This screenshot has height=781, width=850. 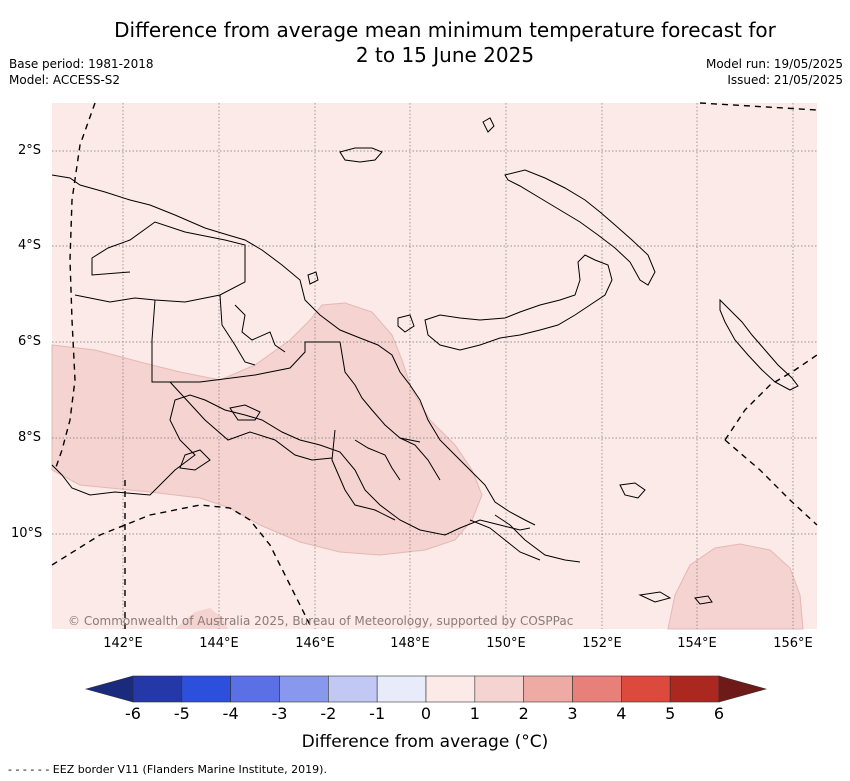 I want to click on colorbar-tick-label: 4, so click(x=621, y=713).